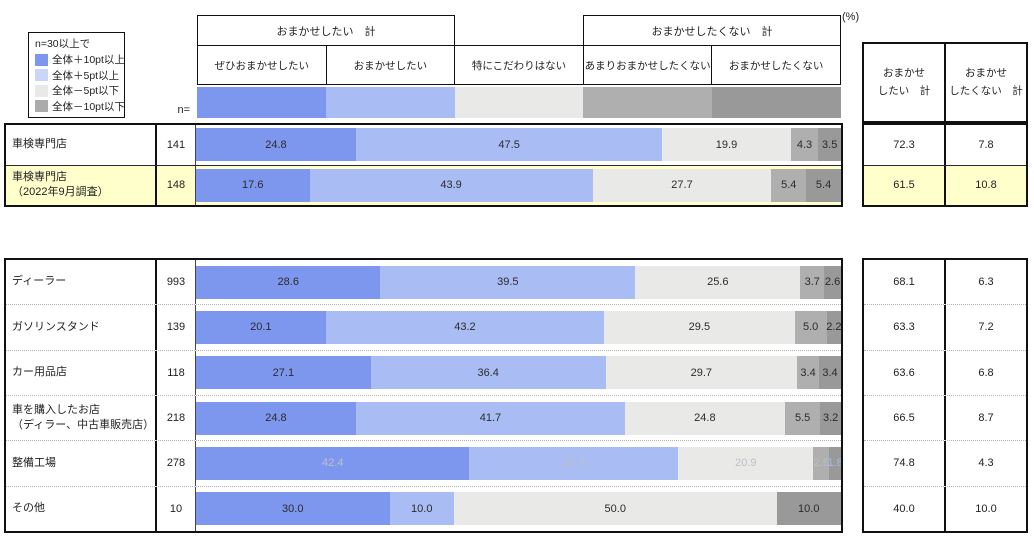 This screenshot has height=540, width=1034. I want to click on row-label-line: （ディラー、中古車販売店）, so click(83, 425).